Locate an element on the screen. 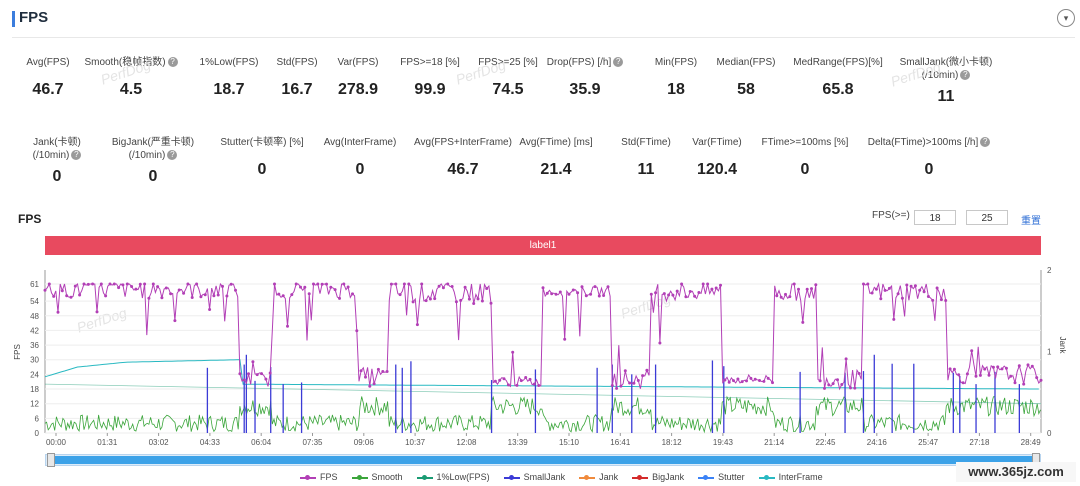 The width and height of the screenshot is (1080, 486). metric-value: 0 is located at coordinates (360, 169).